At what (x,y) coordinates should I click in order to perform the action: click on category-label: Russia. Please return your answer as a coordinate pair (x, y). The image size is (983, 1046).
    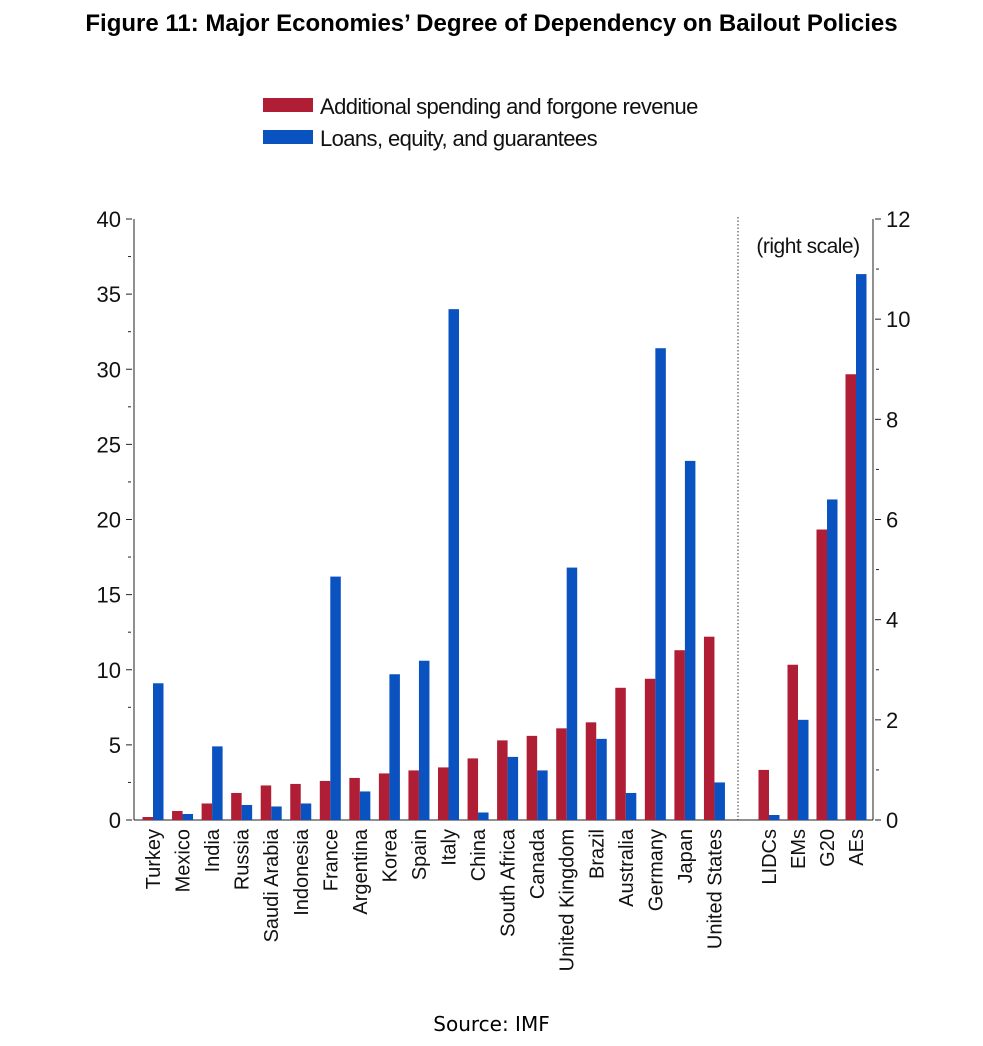
    Looking at the image, I should click on (243, 859).